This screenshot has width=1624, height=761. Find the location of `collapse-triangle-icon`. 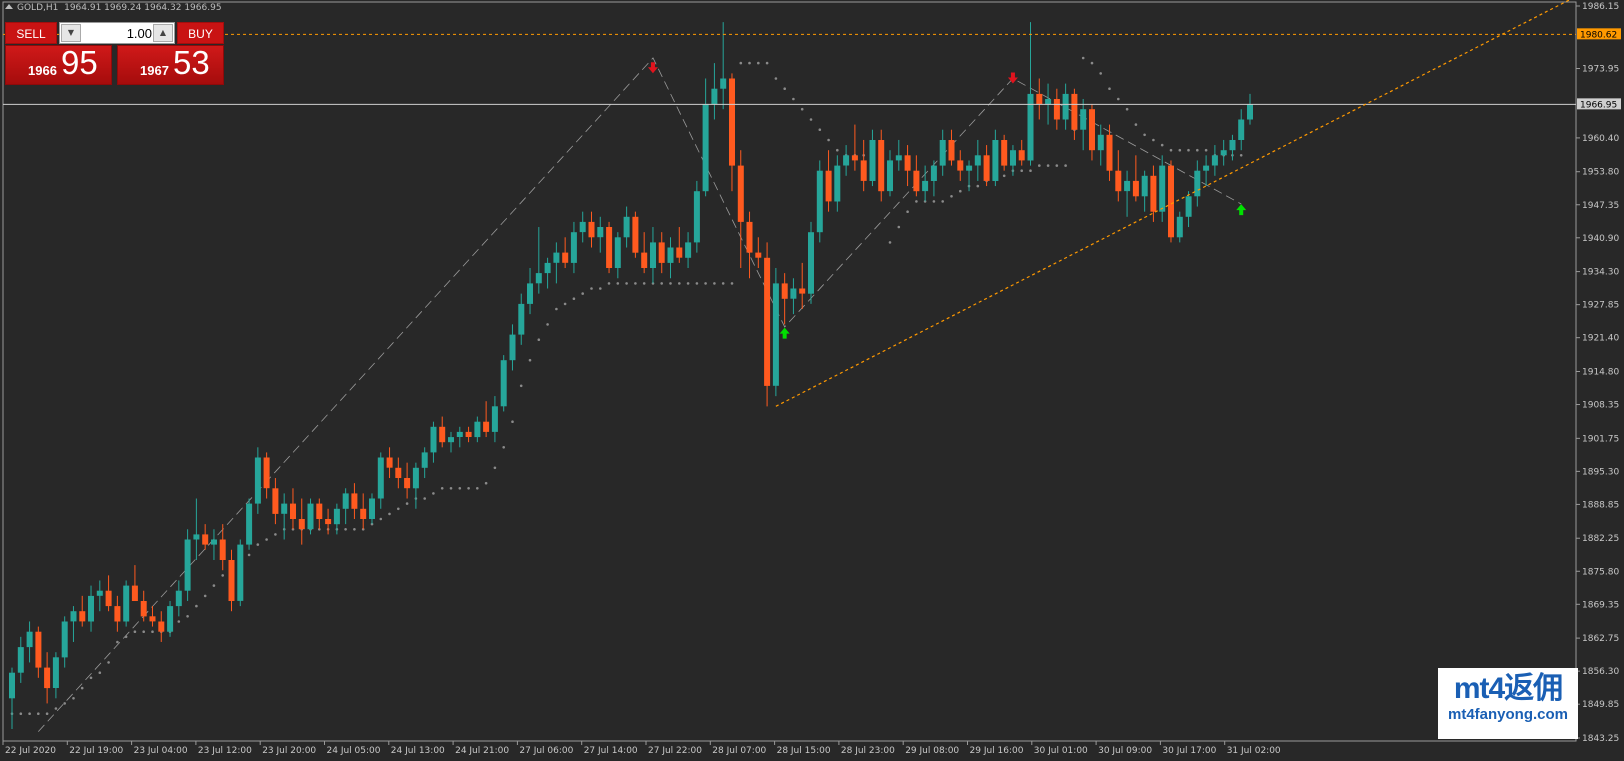

collapse-triangle-icon is located at coordinates (9, 6).